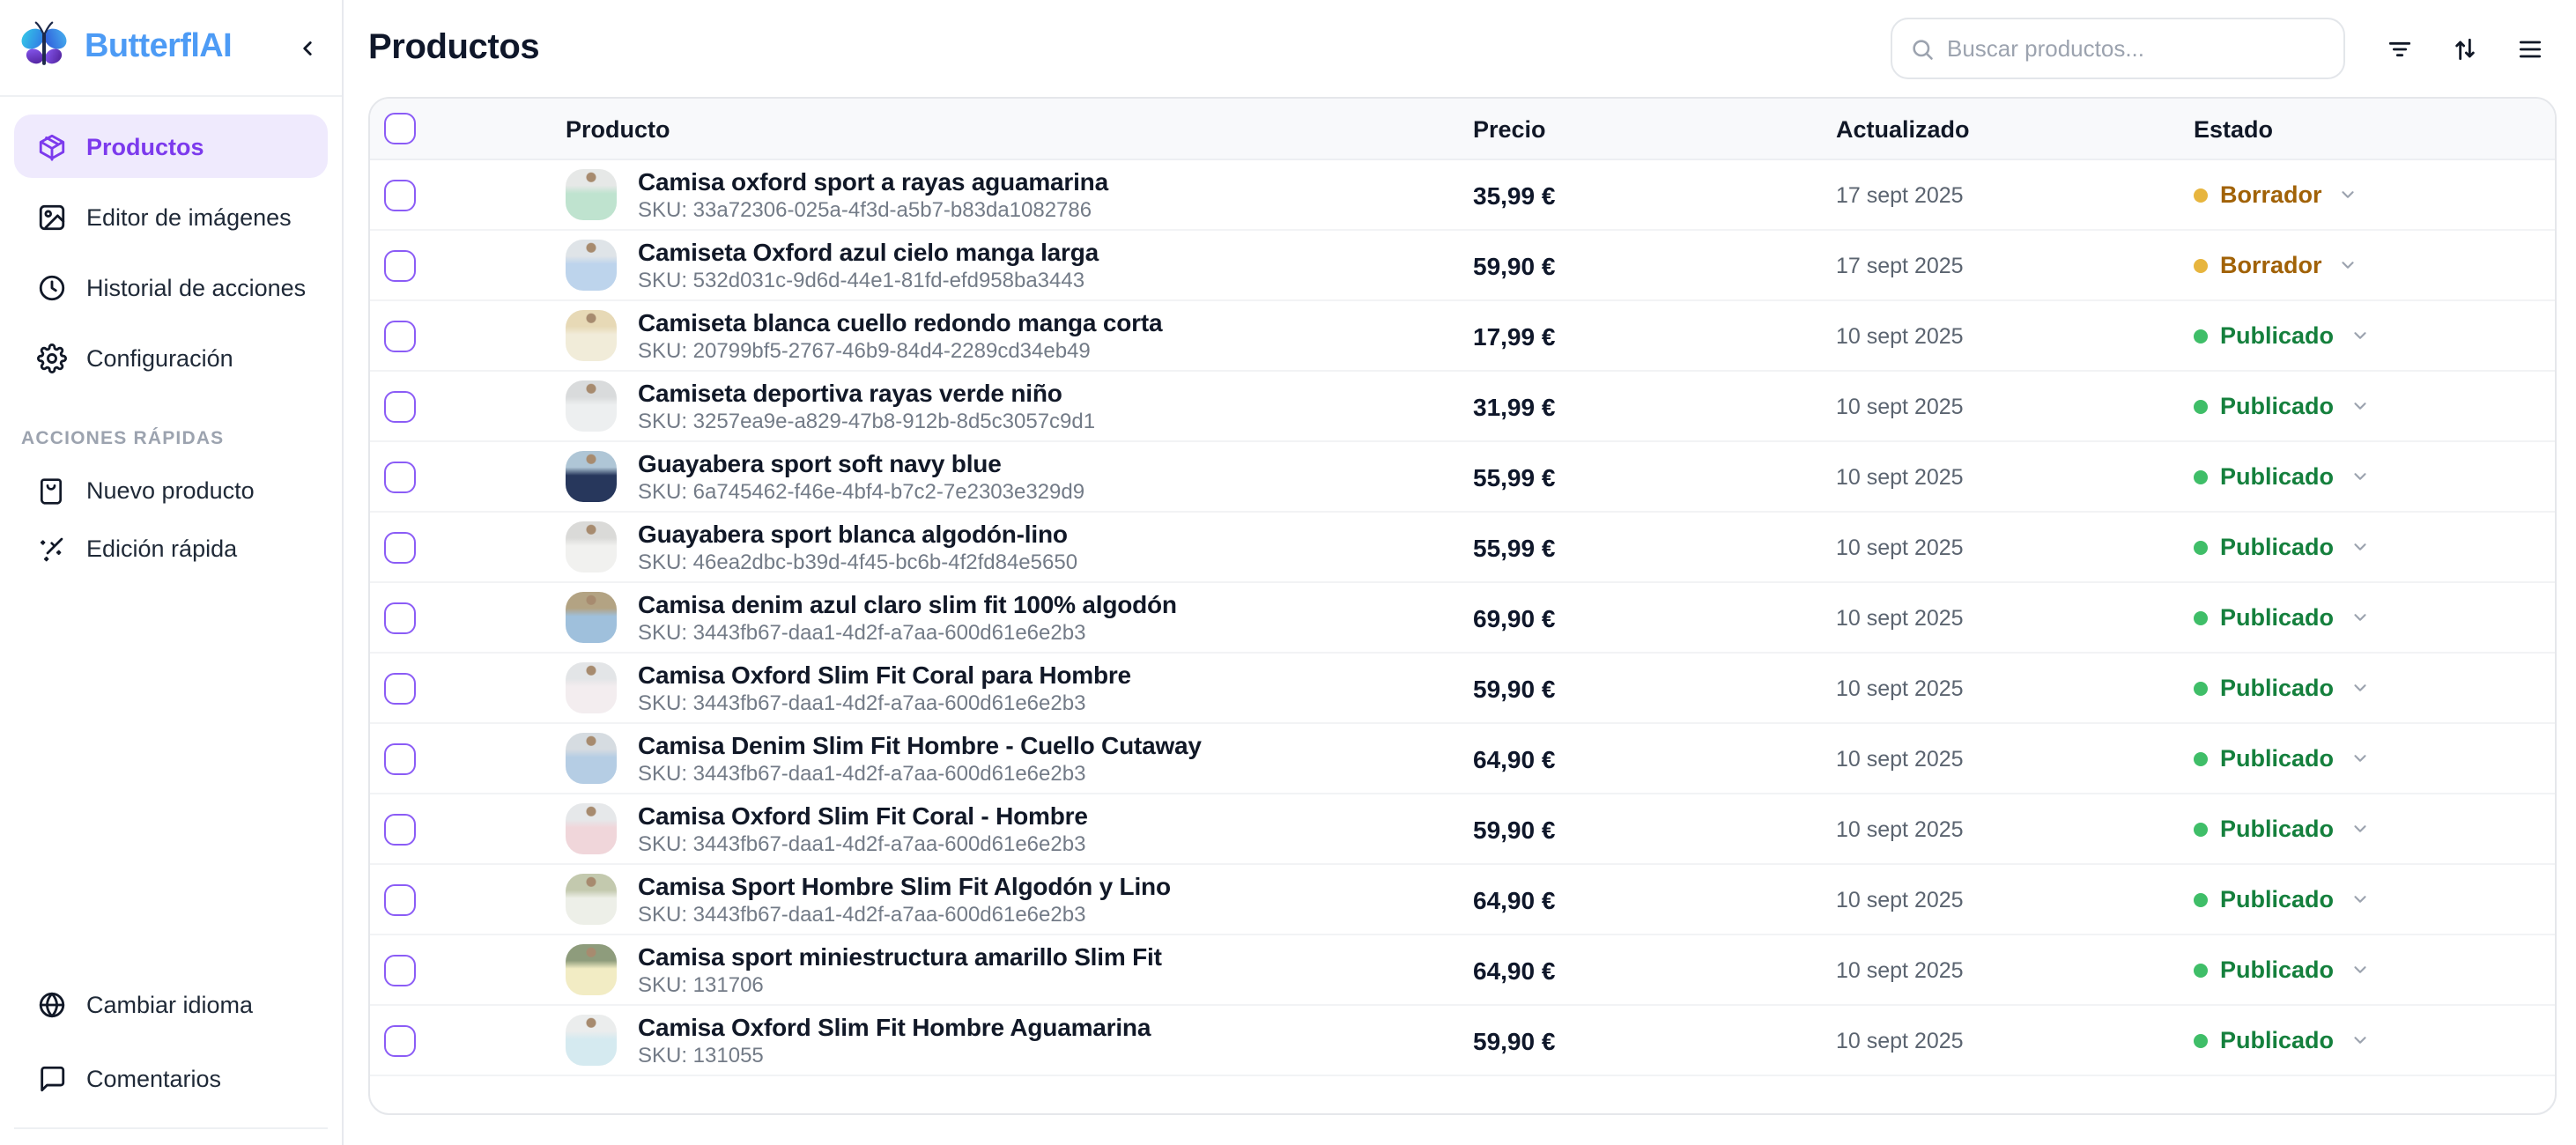 The image size is (2576, 1145). I want to click on quick-action-nuevo-producto: Nuevo producto, so click(171, 490).